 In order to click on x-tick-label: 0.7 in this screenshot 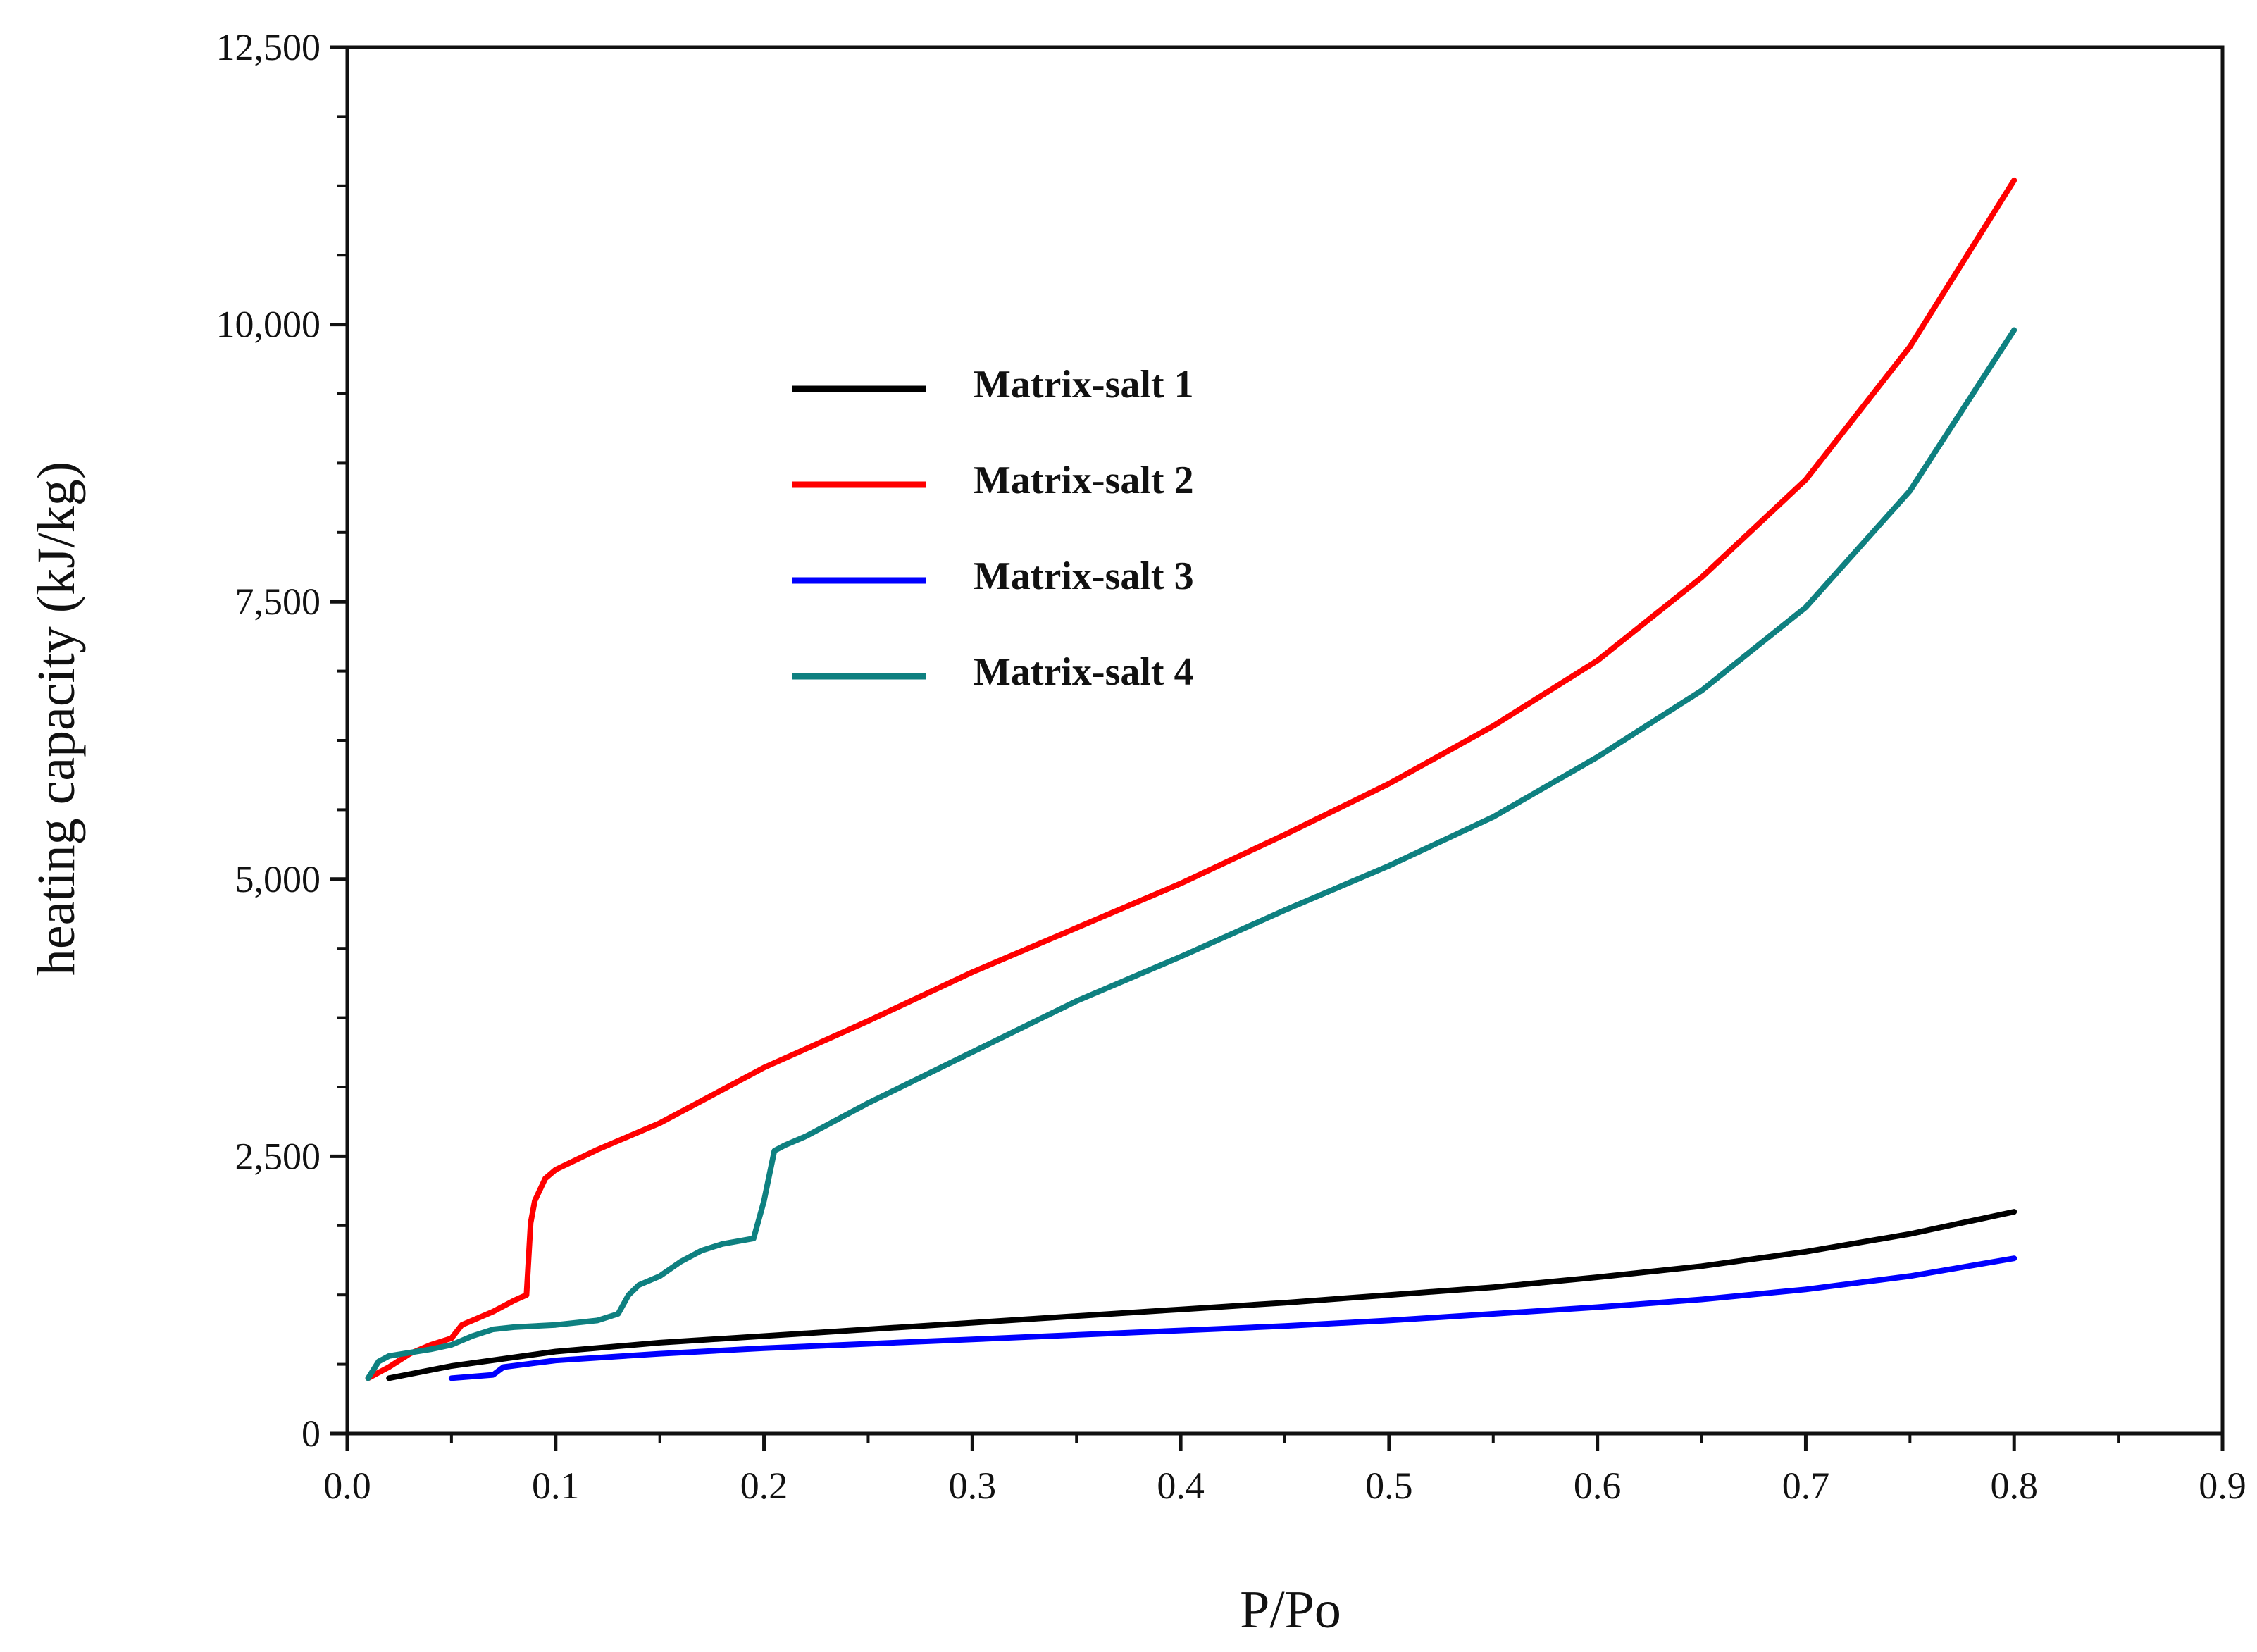, I will do `click(1806, 1486)`.